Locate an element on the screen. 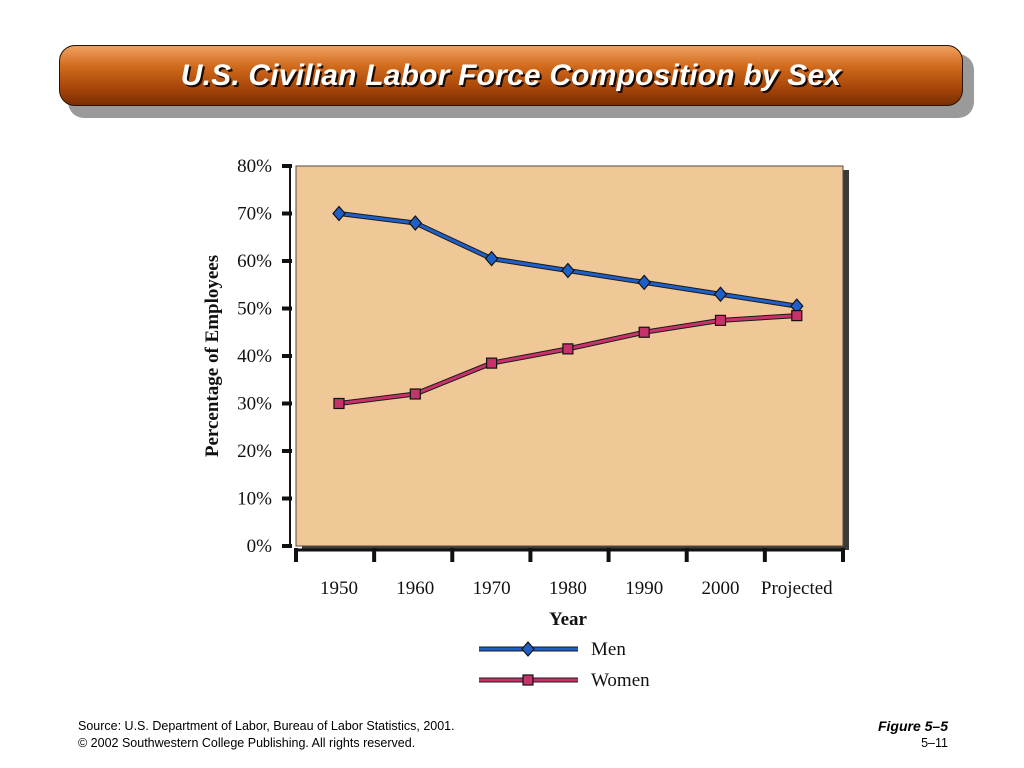 This screenshot has height=768, width=1024. footer-figure-block: Figure 5–5 5–11 is located at coordinates (913, 735).